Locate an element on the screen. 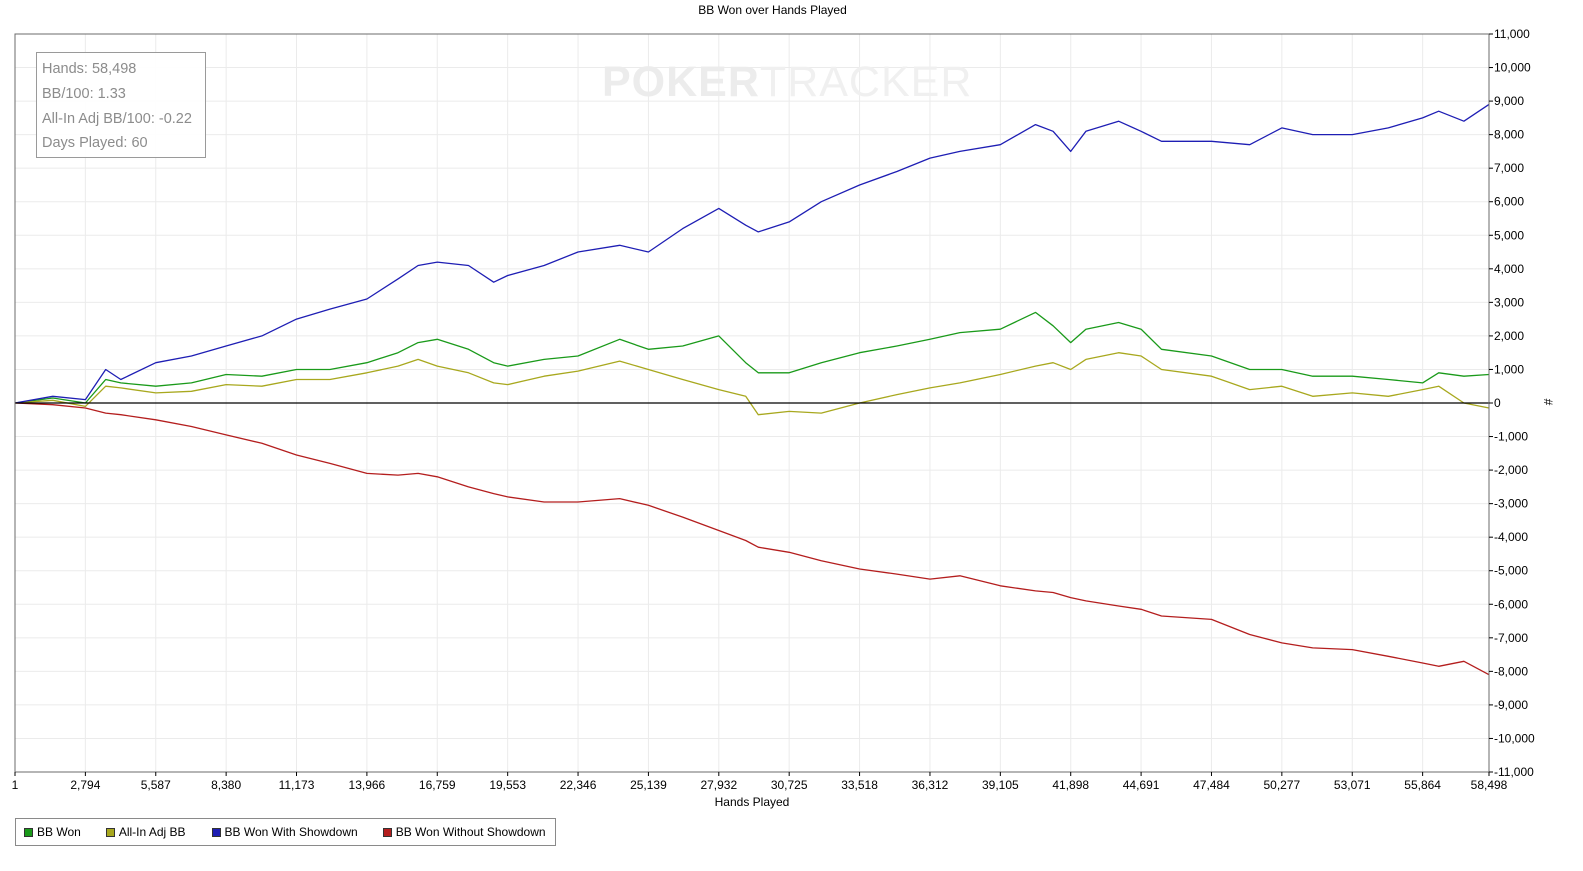 The width and height of the screenshot is (1583, 871). y-tick-label: 4,000 is located at coordinates (1509, 269).